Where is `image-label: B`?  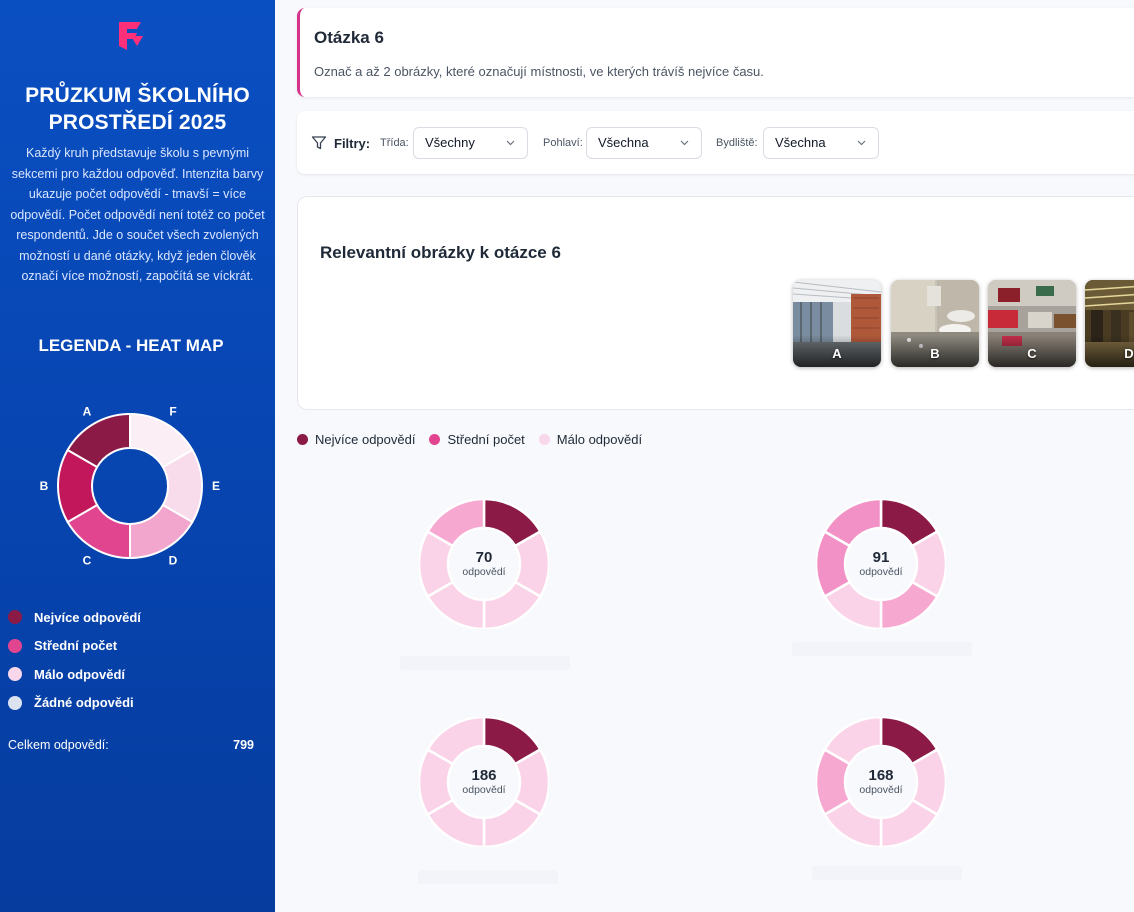 image-label: B is located at coordinates (935, 353).